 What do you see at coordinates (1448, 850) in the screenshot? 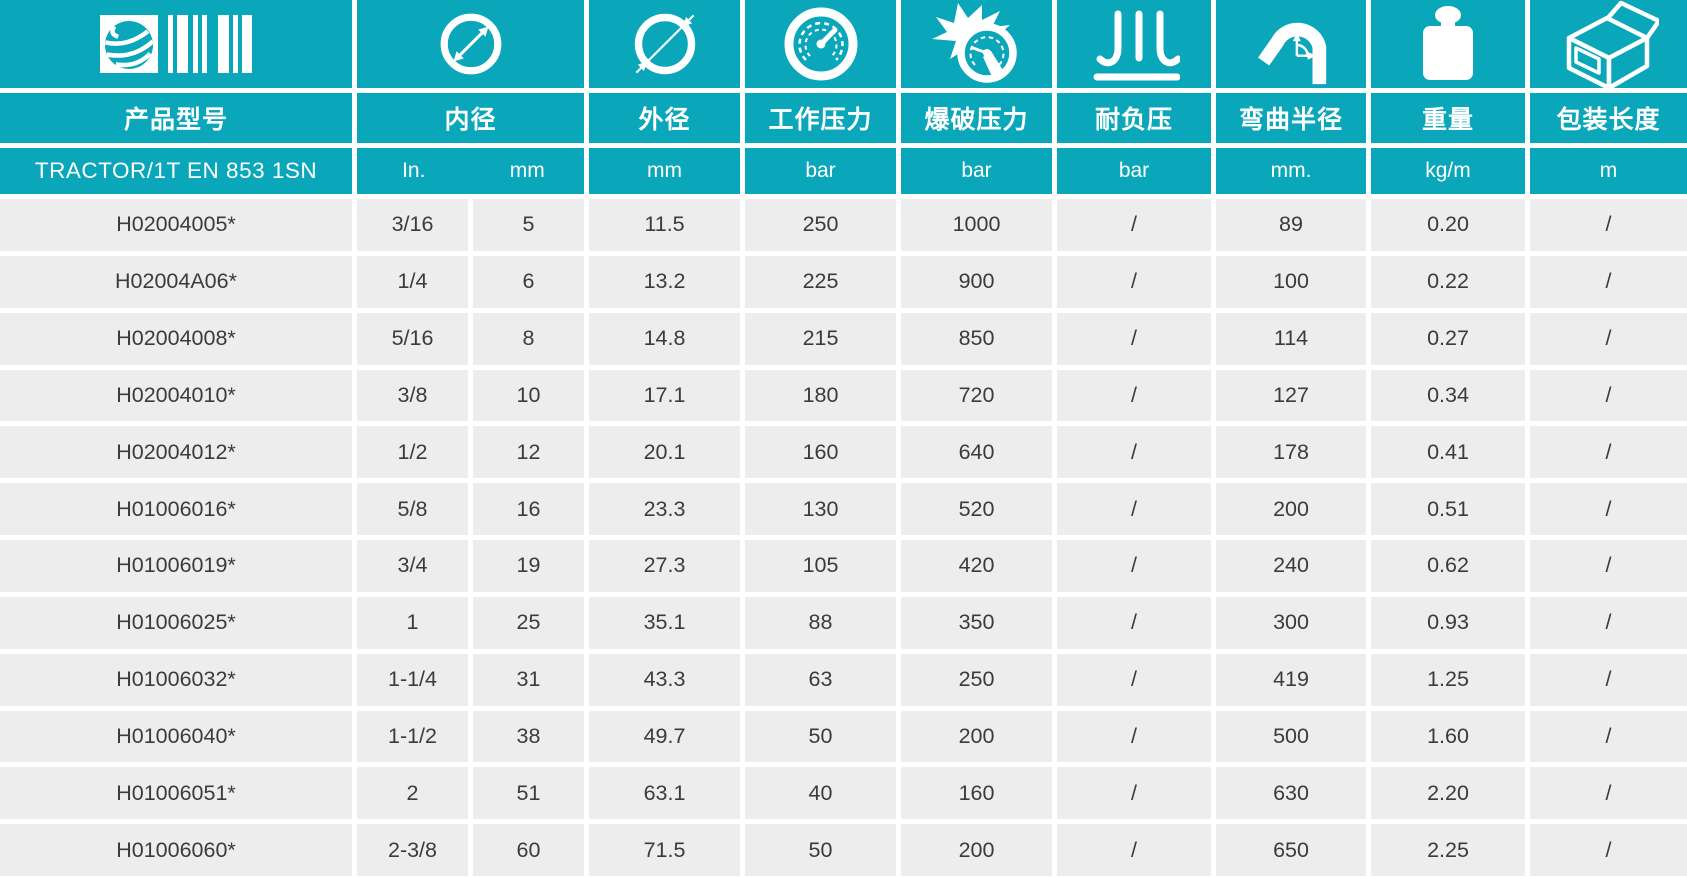
I see `value-cell: 2.25` at bounding box center [1448, 850].